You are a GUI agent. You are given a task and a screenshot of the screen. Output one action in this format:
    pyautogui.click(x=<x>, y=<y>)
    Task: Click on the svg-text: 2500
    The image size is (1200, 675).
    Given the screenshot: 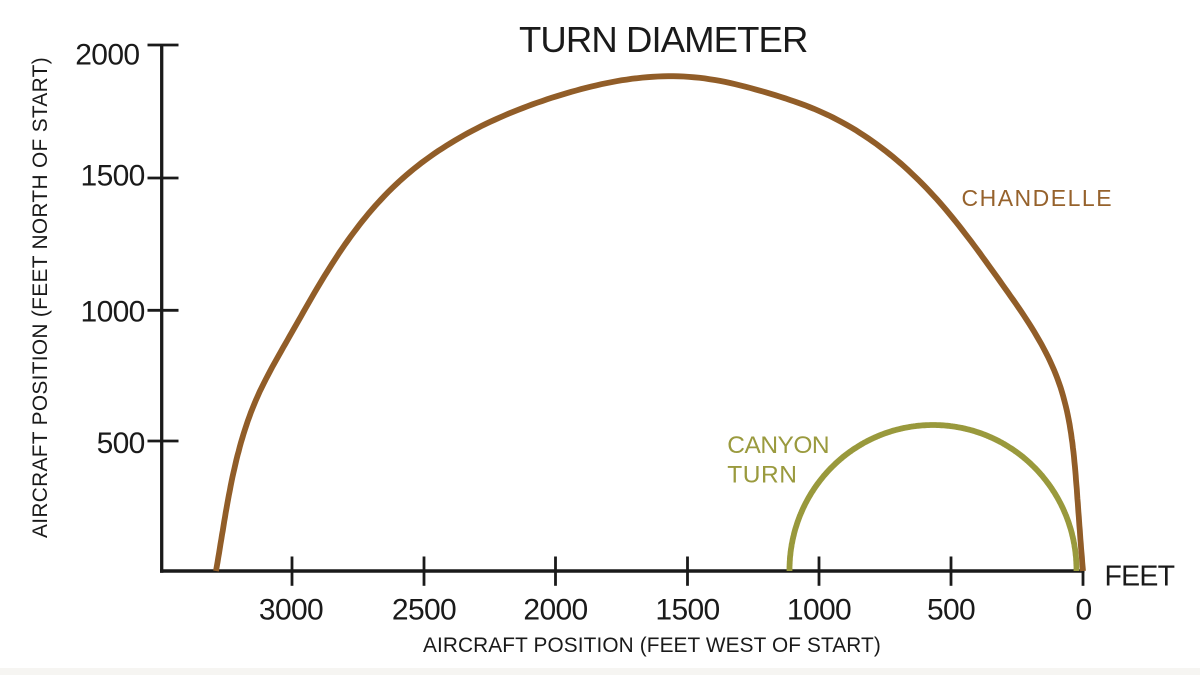 What is the action you would take?
    pyautogui.click(x=424, y=610)
    